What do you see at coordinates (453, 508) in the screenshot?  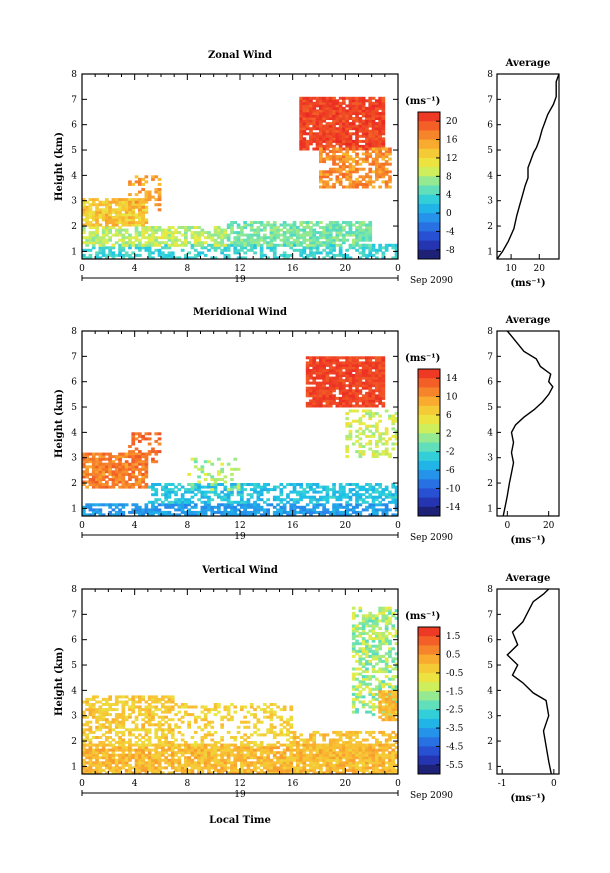 I see `colorbar-tick-label: -14` at bounding box center [453, 508].